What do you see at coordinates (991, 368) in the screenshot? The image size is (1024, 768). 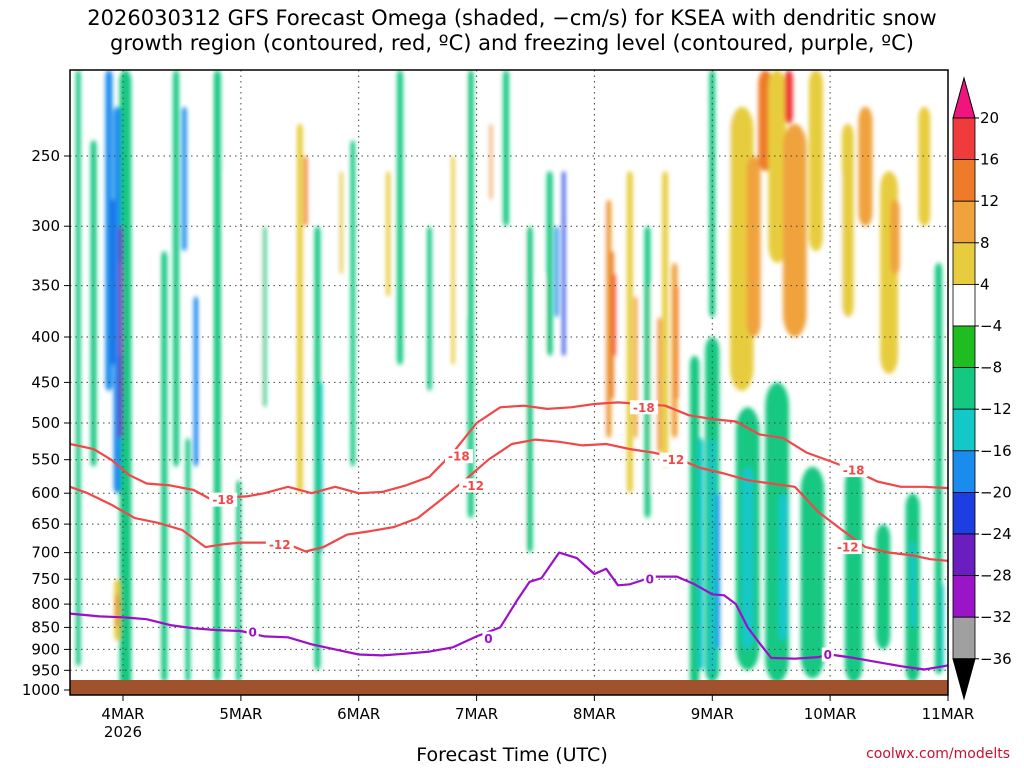 I see `colorbar-label: −8` at bounding box center [991, 368].